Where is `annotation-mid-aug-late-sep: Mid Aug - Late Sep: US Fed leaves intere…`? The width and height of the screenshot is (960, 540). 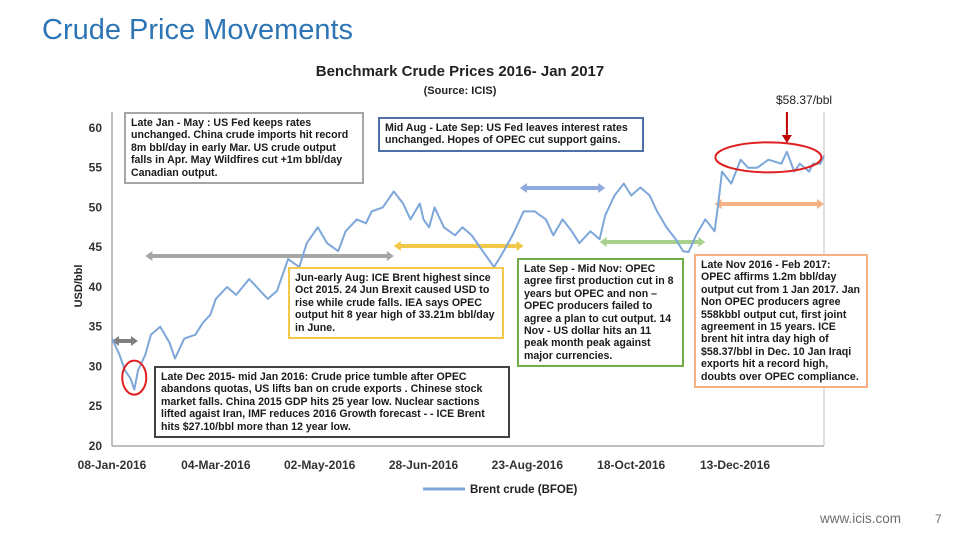
annotation-mid-aug-late-sep: Mid Aug - Late Sep: US Fed leaves intere… is located at coordinates (511, 134).